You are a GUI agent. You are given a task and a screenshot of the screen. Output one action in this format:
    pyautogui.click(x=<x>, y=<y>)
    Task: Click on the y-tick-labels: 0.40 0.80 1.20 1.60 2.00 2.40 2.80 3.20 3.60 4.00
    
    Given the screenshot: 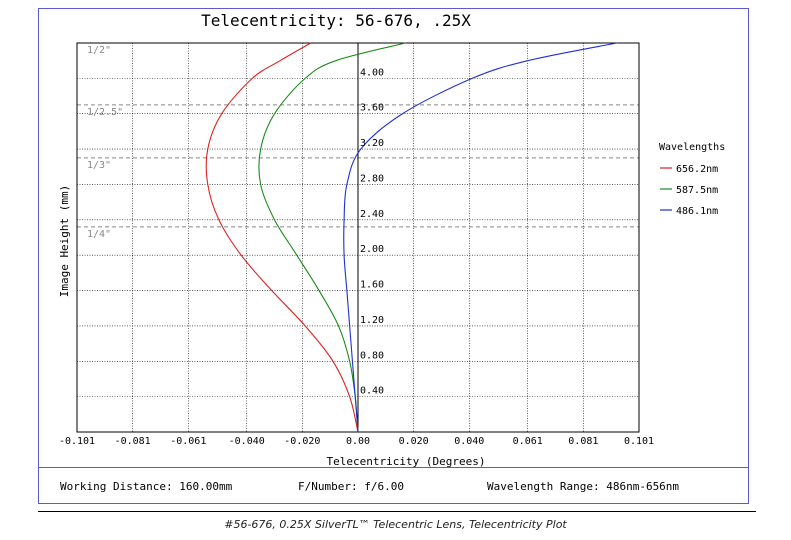 What is the action you would take?
    pyautogui.click(x=372, y=231)
    